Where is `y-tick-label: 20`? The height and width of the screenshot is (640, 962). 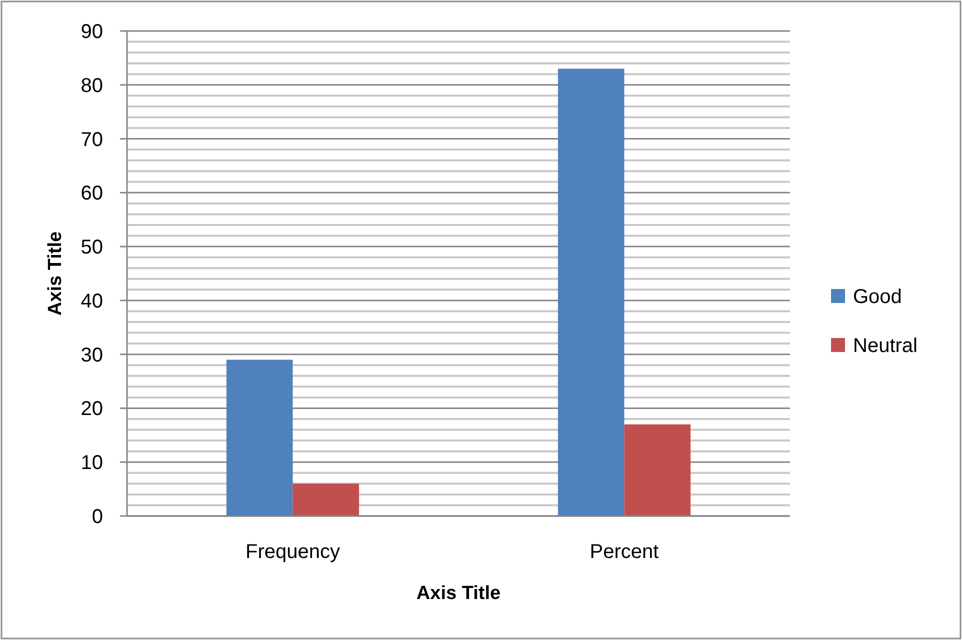
y-tick-label: 20 is located at coordinates (91, 409).